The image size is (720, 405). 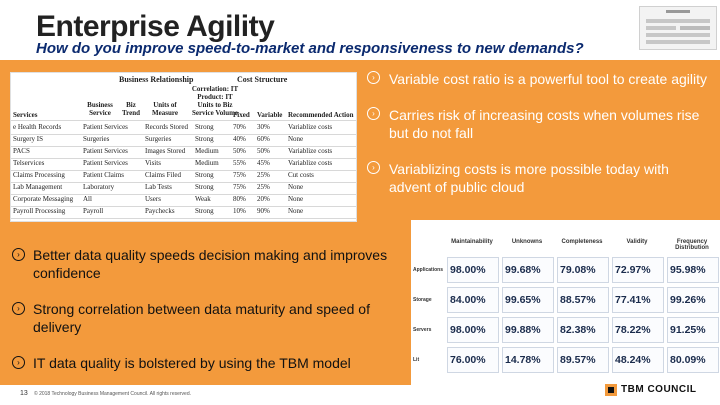 I want to click on table-cell: 70%, so click(x=239, y=127).